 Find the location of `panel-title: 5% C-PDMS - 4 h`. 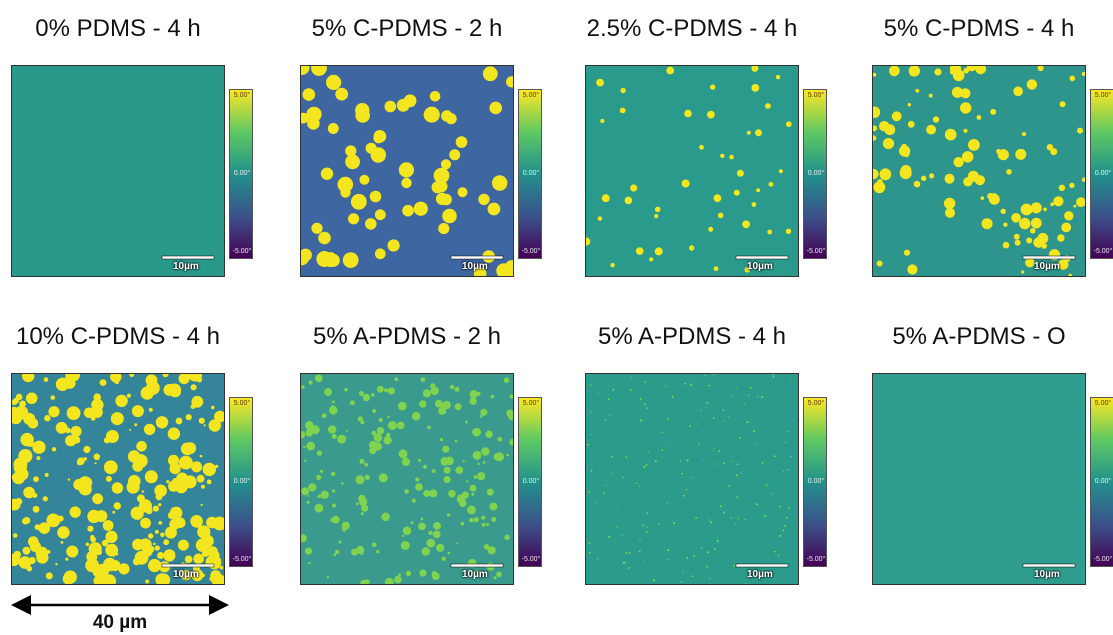

panel-title: 5% C-PDMS - 4 h is located at coordinates (979, 28).